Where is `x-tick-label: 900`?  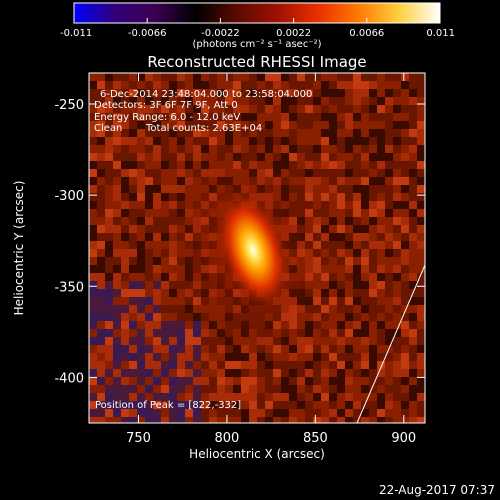 x-tick-label: 900 is located at coordinates (403, 438).